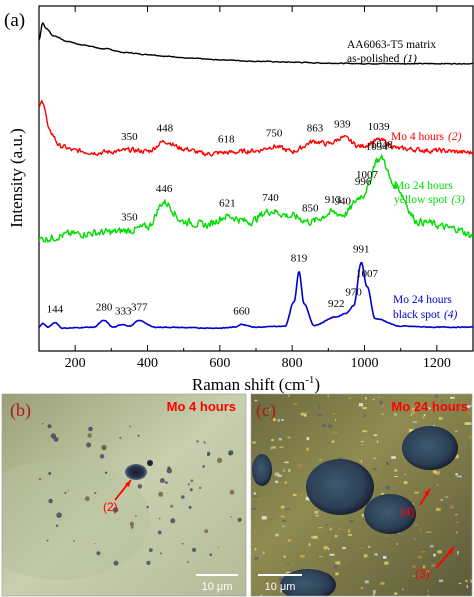 This screenshot has height=597, width=474. I want to click on panel-label-b: (b), so click(20, 410).